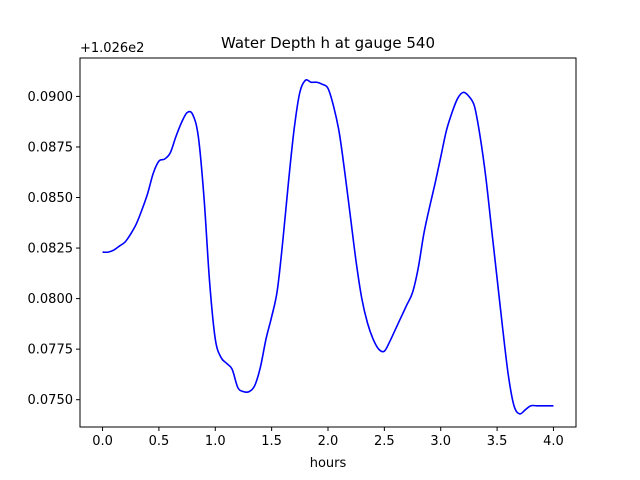  Describe the element at coordinates (497, 441) in the screenshot. I see `x-tick-label: 3.5` at that location.